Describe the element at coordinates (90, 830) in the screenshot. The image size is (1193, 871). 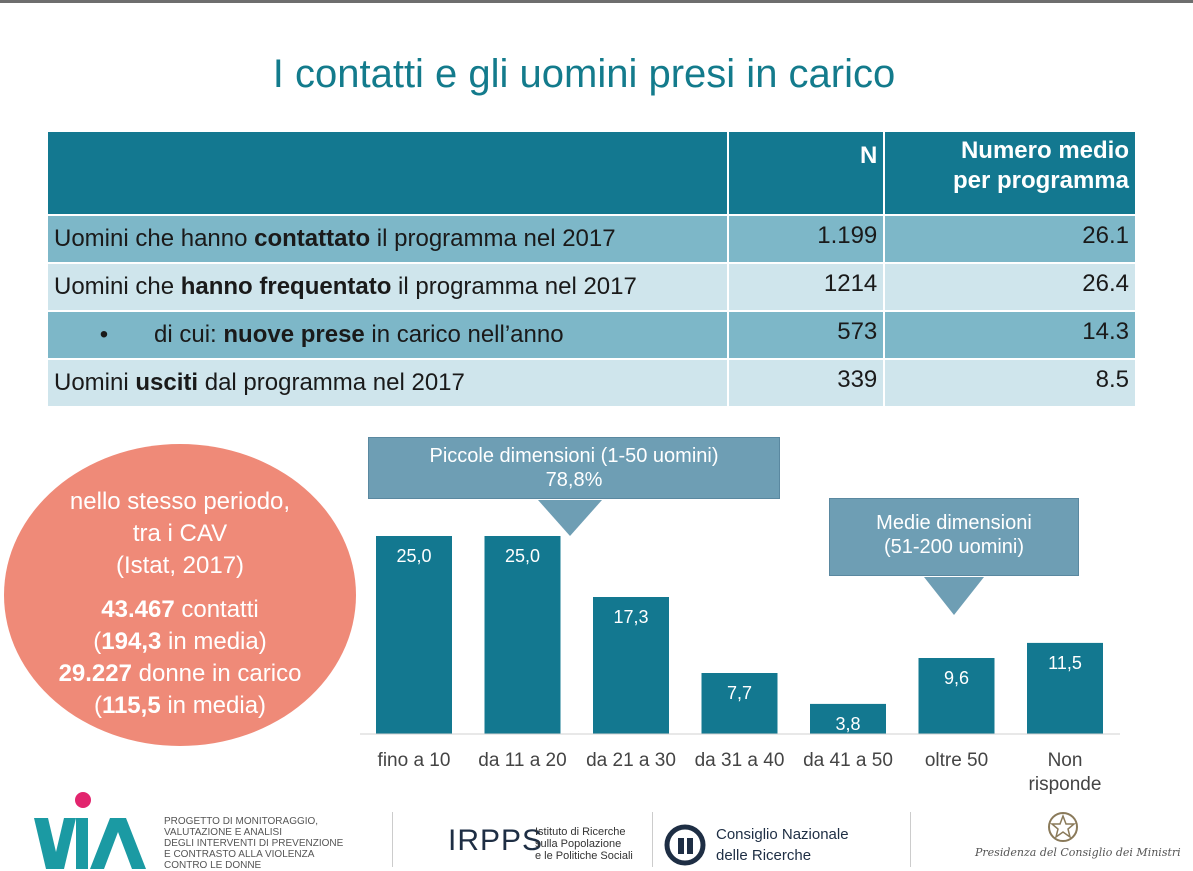
I see `via-logo` at that location.